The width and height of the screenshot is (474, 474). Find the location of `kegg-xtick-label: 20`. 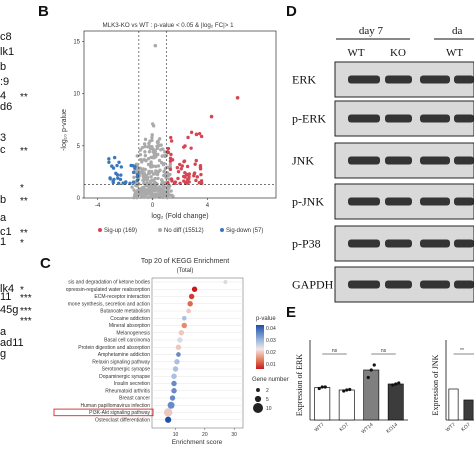

kegg-xtick-label: 20 is located at coordinates (205, 435).